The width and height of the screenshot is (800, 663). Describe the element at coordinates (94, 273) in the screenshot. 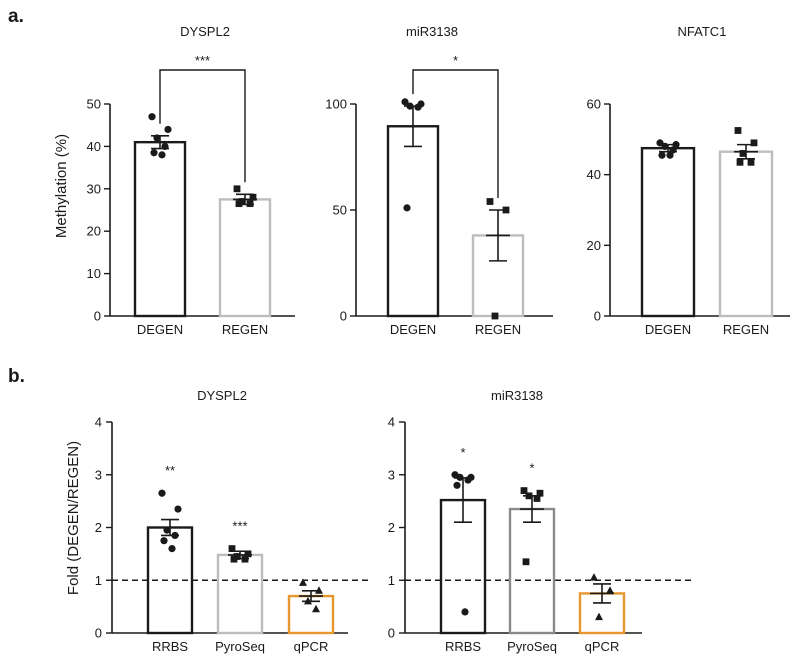

I see `chart-1-y-tick-label: 10` at that location.